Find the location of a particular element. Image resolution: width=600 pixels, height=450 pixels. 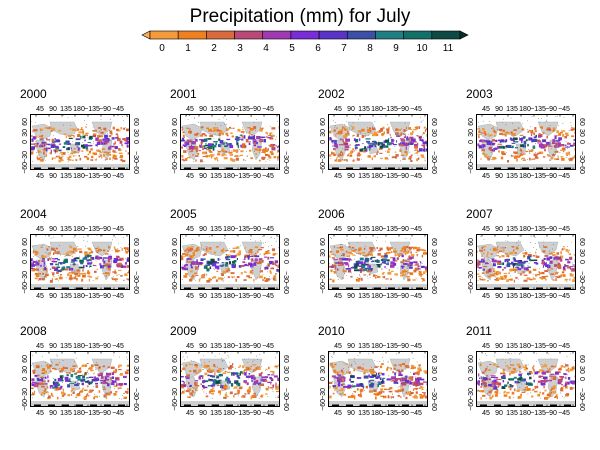

map-edge-mark is located at coordinates (539, 288).